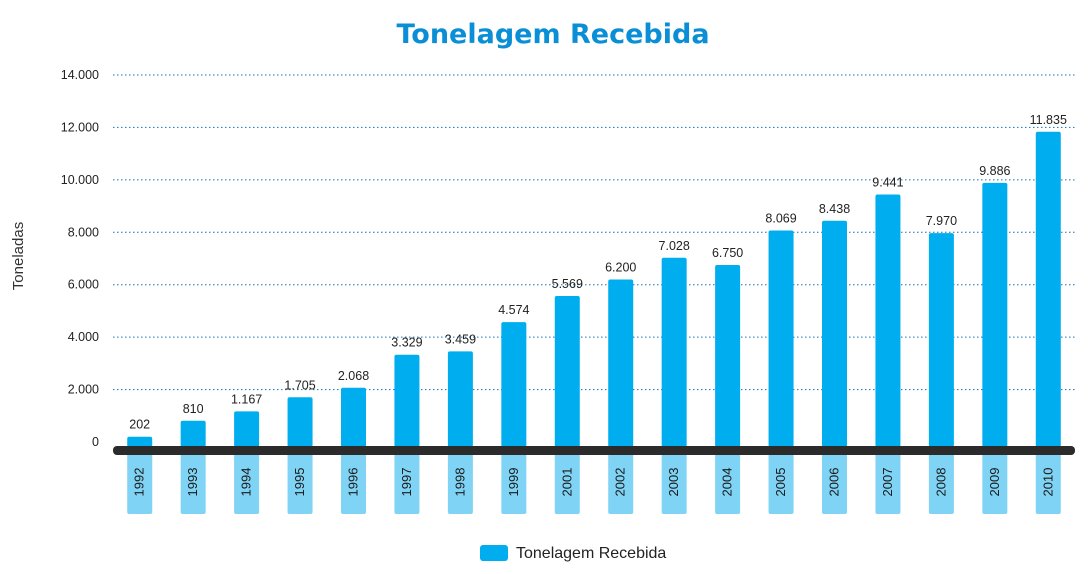 The width and height of the screenshot is (1089, 574). I want to click on x-tick-label: 2006, so click(834, 482).